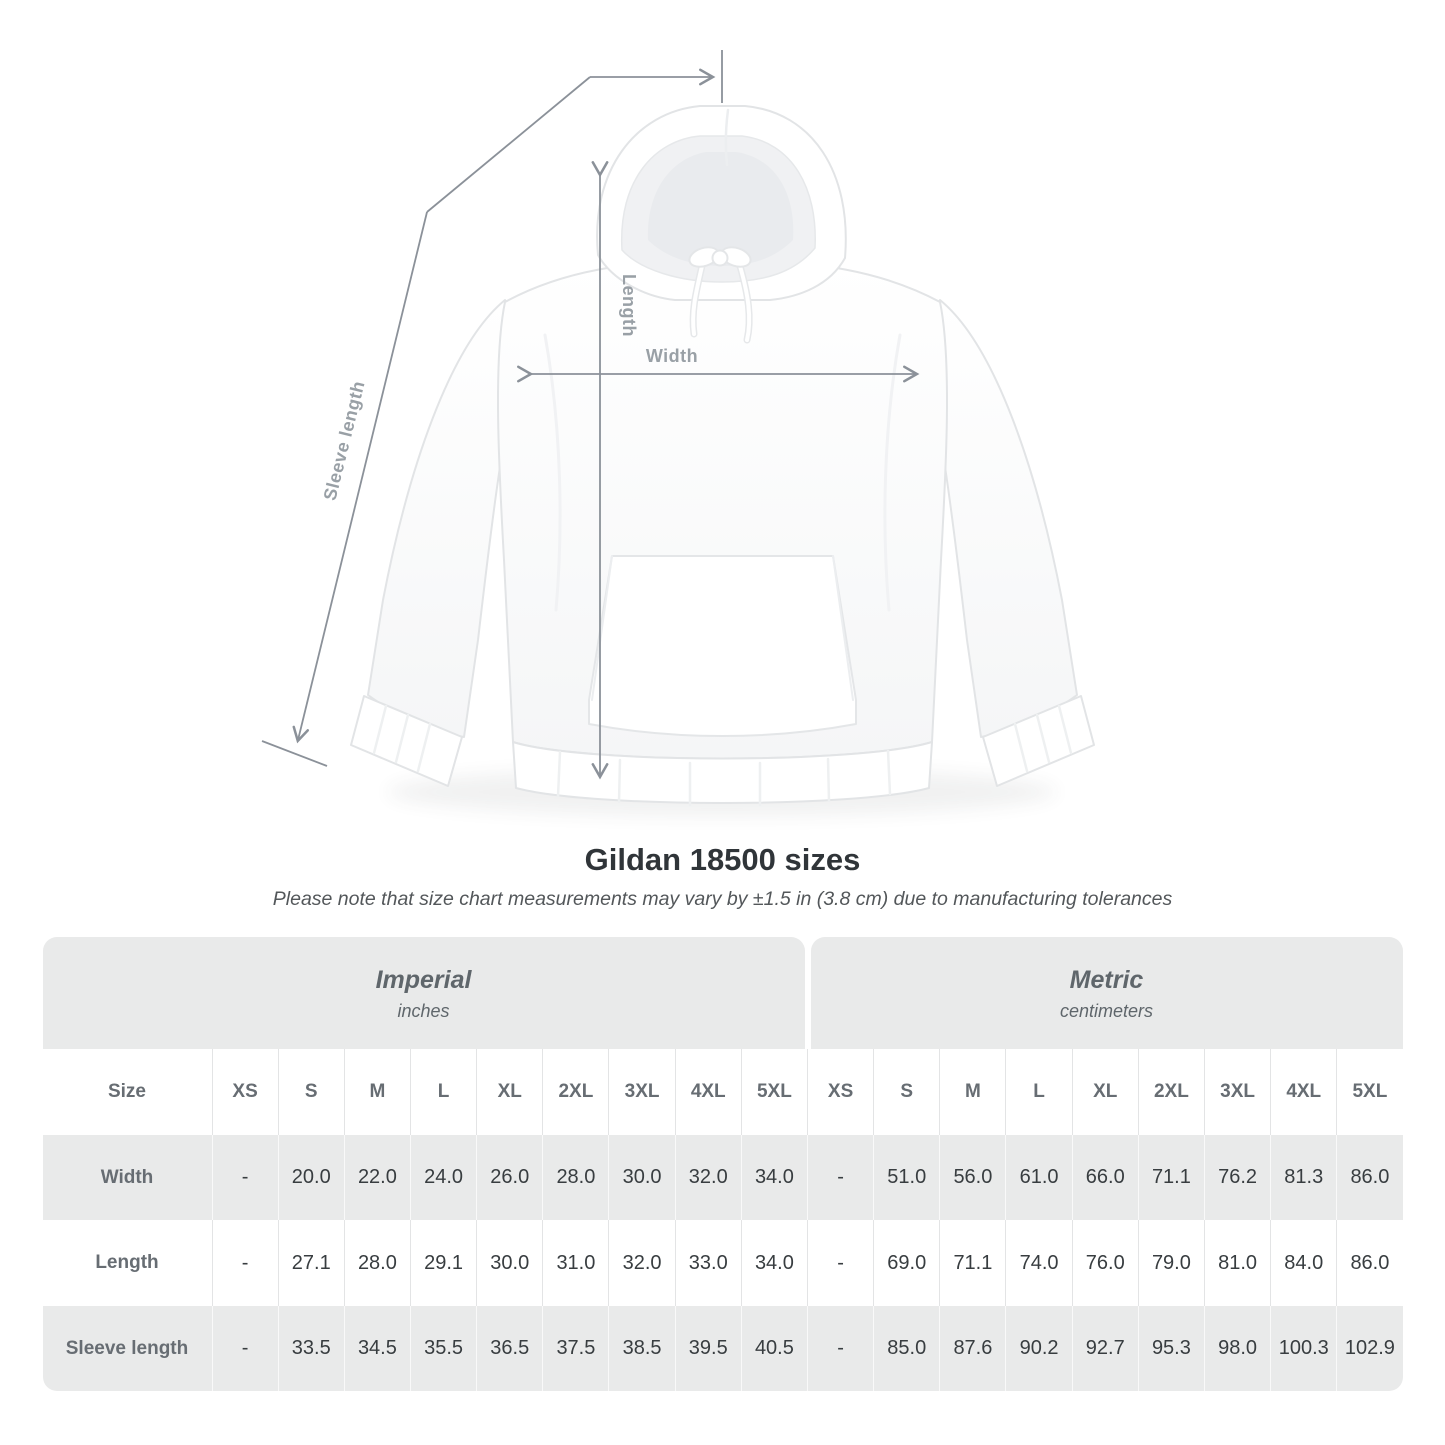 Image resolution: width=1445 pixels, height=1445 pixels. What do you see at coordinates (1038, 1177) in the screenshot?
I see `width-metric-l: 61.0` at bounding box center [1038, 1177].